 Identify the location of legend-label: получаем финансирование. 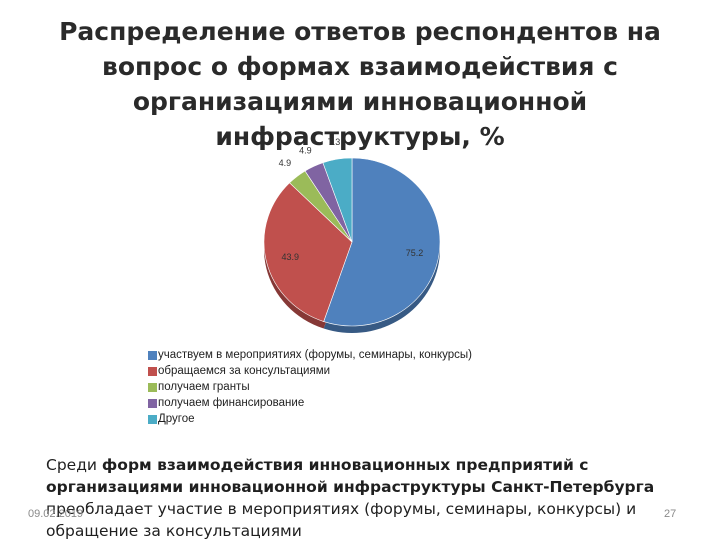
(231, 403).